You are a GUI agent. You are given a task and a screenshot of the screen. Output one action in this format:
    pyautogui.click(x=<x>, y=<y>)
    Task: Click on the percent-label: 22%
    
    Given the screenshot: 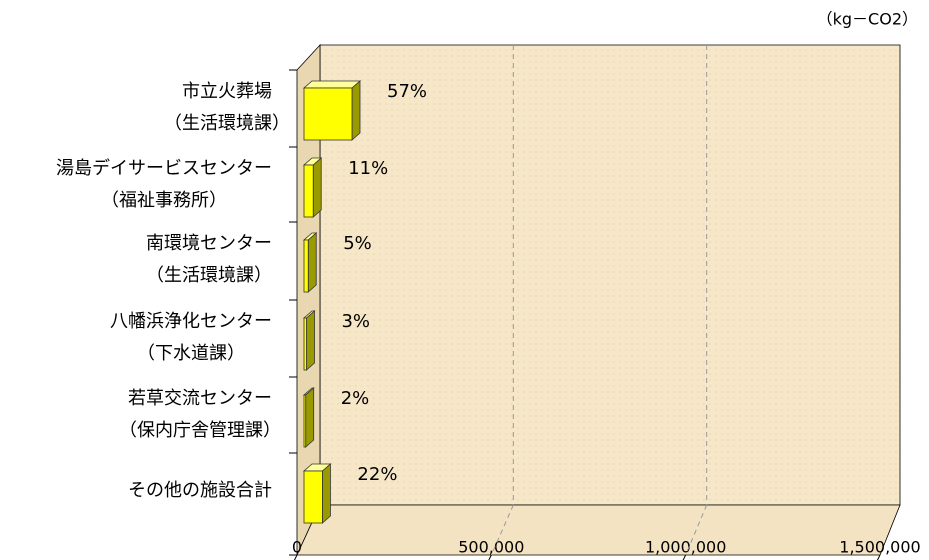 What is the action you would take?
    pyautogui.click(x=377, y=474)
    